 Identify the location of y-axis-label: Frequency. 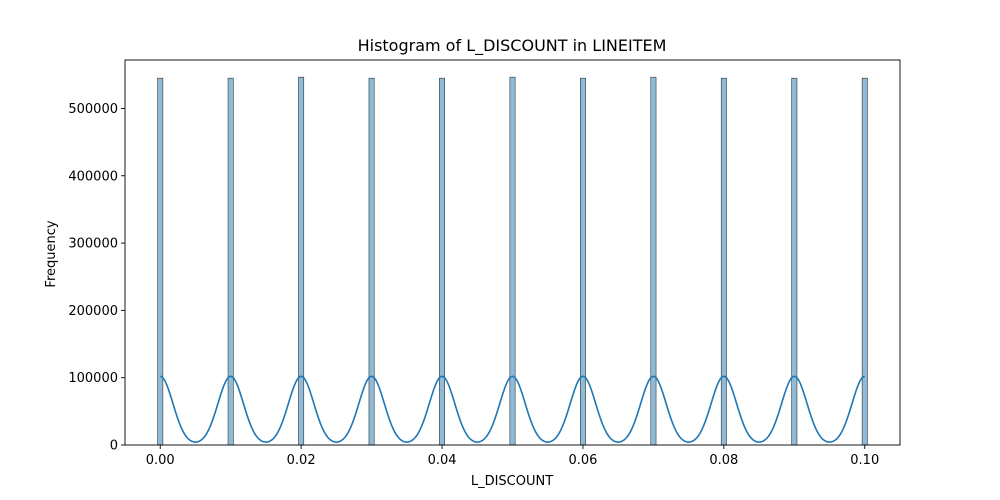
(51, 253).